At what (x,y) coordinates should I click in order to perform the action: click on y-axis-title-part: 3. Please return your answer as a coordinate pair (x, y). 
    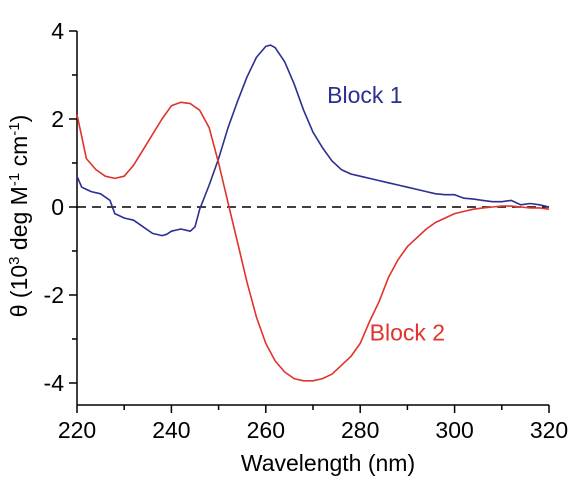
    Looking at the image, I should click on (14, 260).